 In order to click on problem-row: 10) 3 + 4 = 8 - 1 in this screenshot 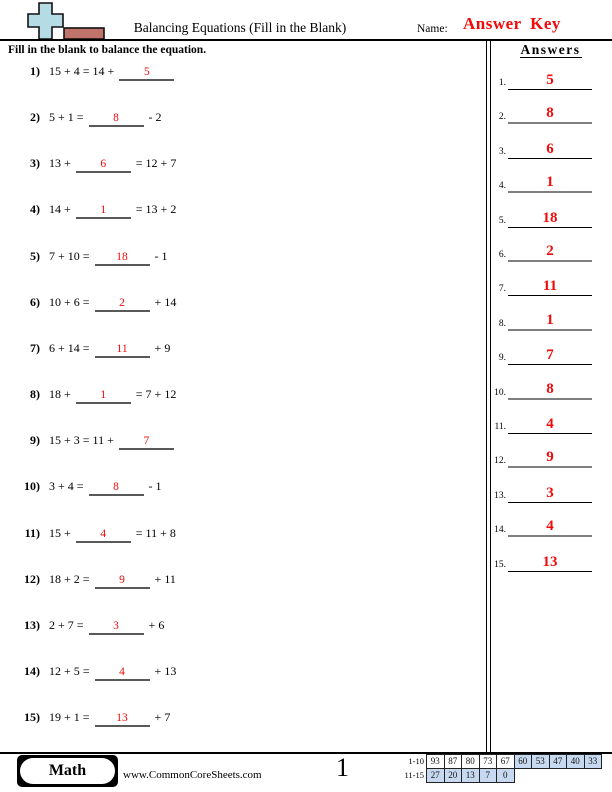, I will do `click(88, 487)`.